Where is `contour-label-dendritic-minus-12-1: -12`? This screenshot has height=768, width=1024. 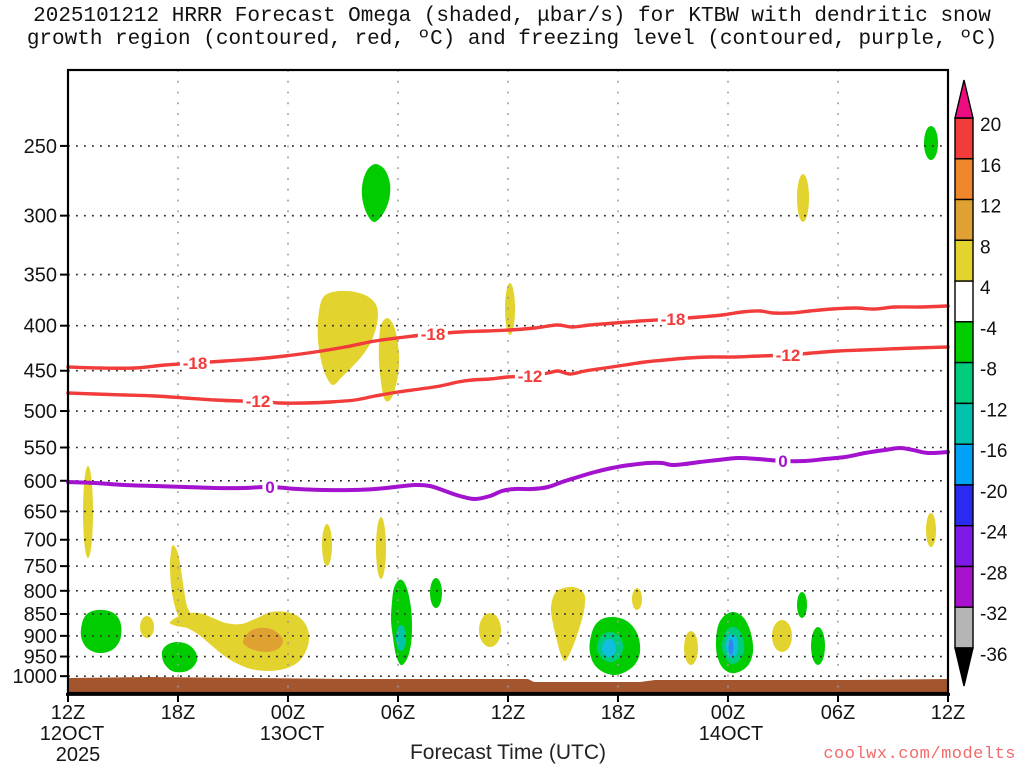
contour-label-dendritic-minus-12-1: -12 is located at coordinates (530, 376).